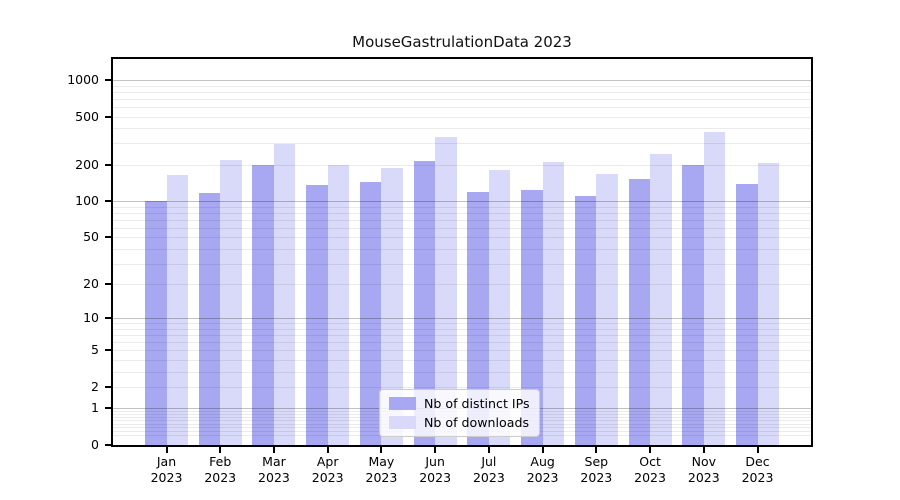 This screenshot has width=900, height=500. I want to click on y-tick-label: 200, so click(87, 164).